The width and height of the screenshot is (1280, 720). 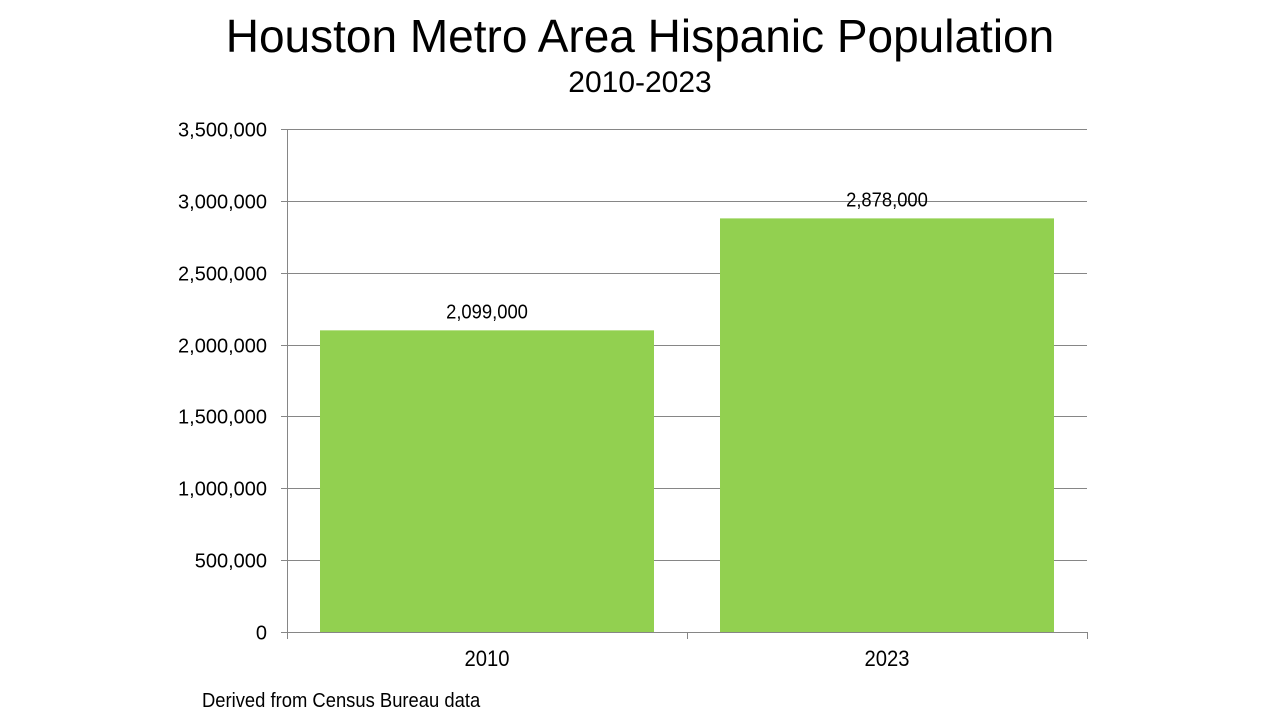 I want to click on y-tick-label: 2,500,000, so click(x=222, y=275).